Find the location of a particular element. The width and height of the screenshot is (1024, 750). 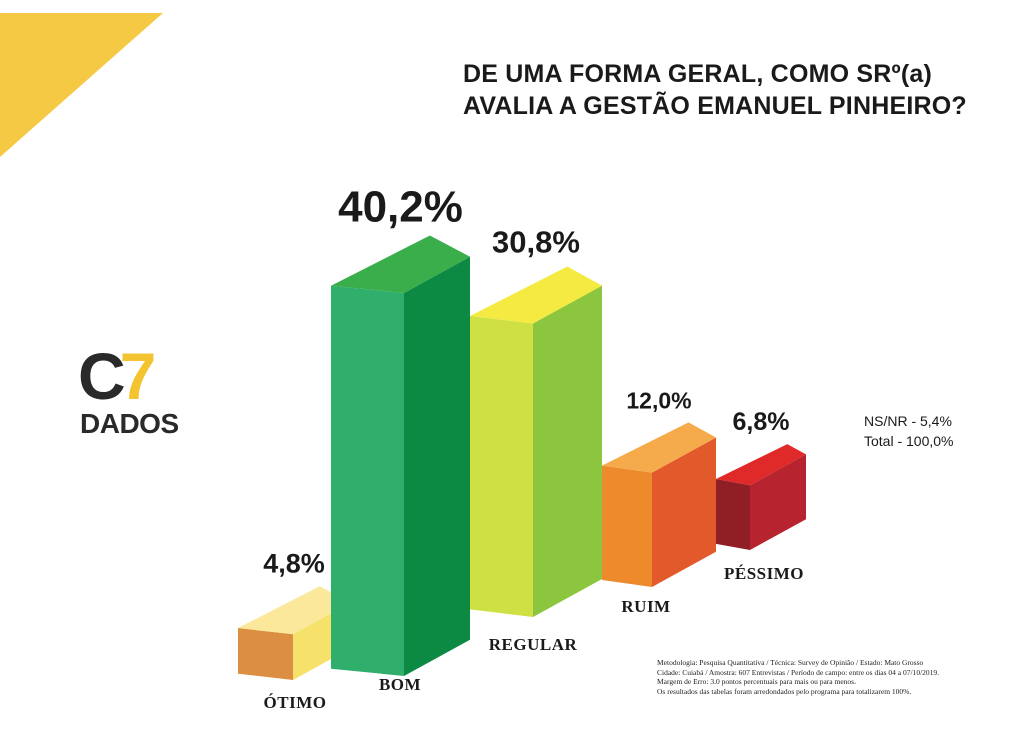

corner-decoration is located at coordinates (81, 85).